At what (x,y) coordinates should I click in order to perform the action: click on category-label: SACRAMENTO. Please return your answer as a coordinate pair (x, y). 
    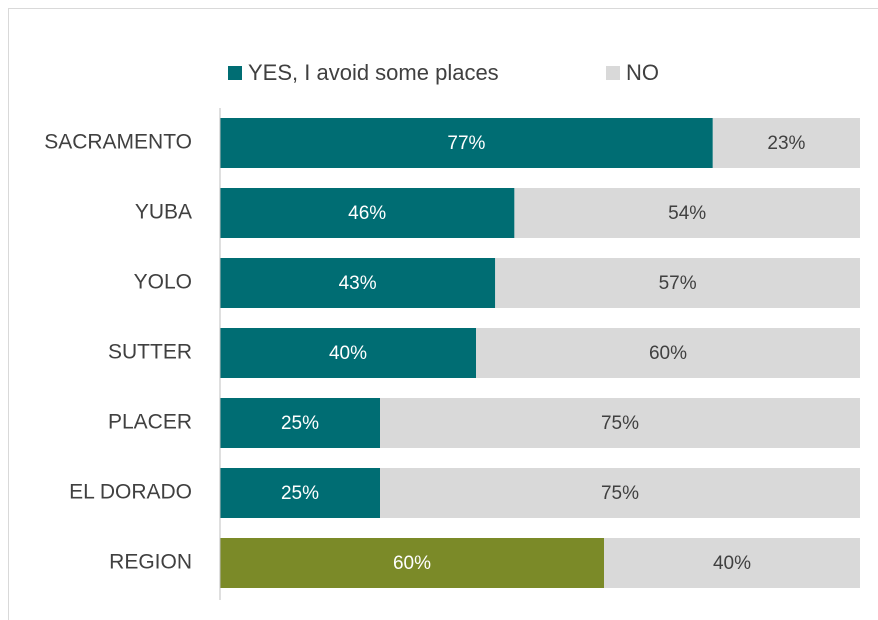
    Looking at the image, I should click on (118, 142).